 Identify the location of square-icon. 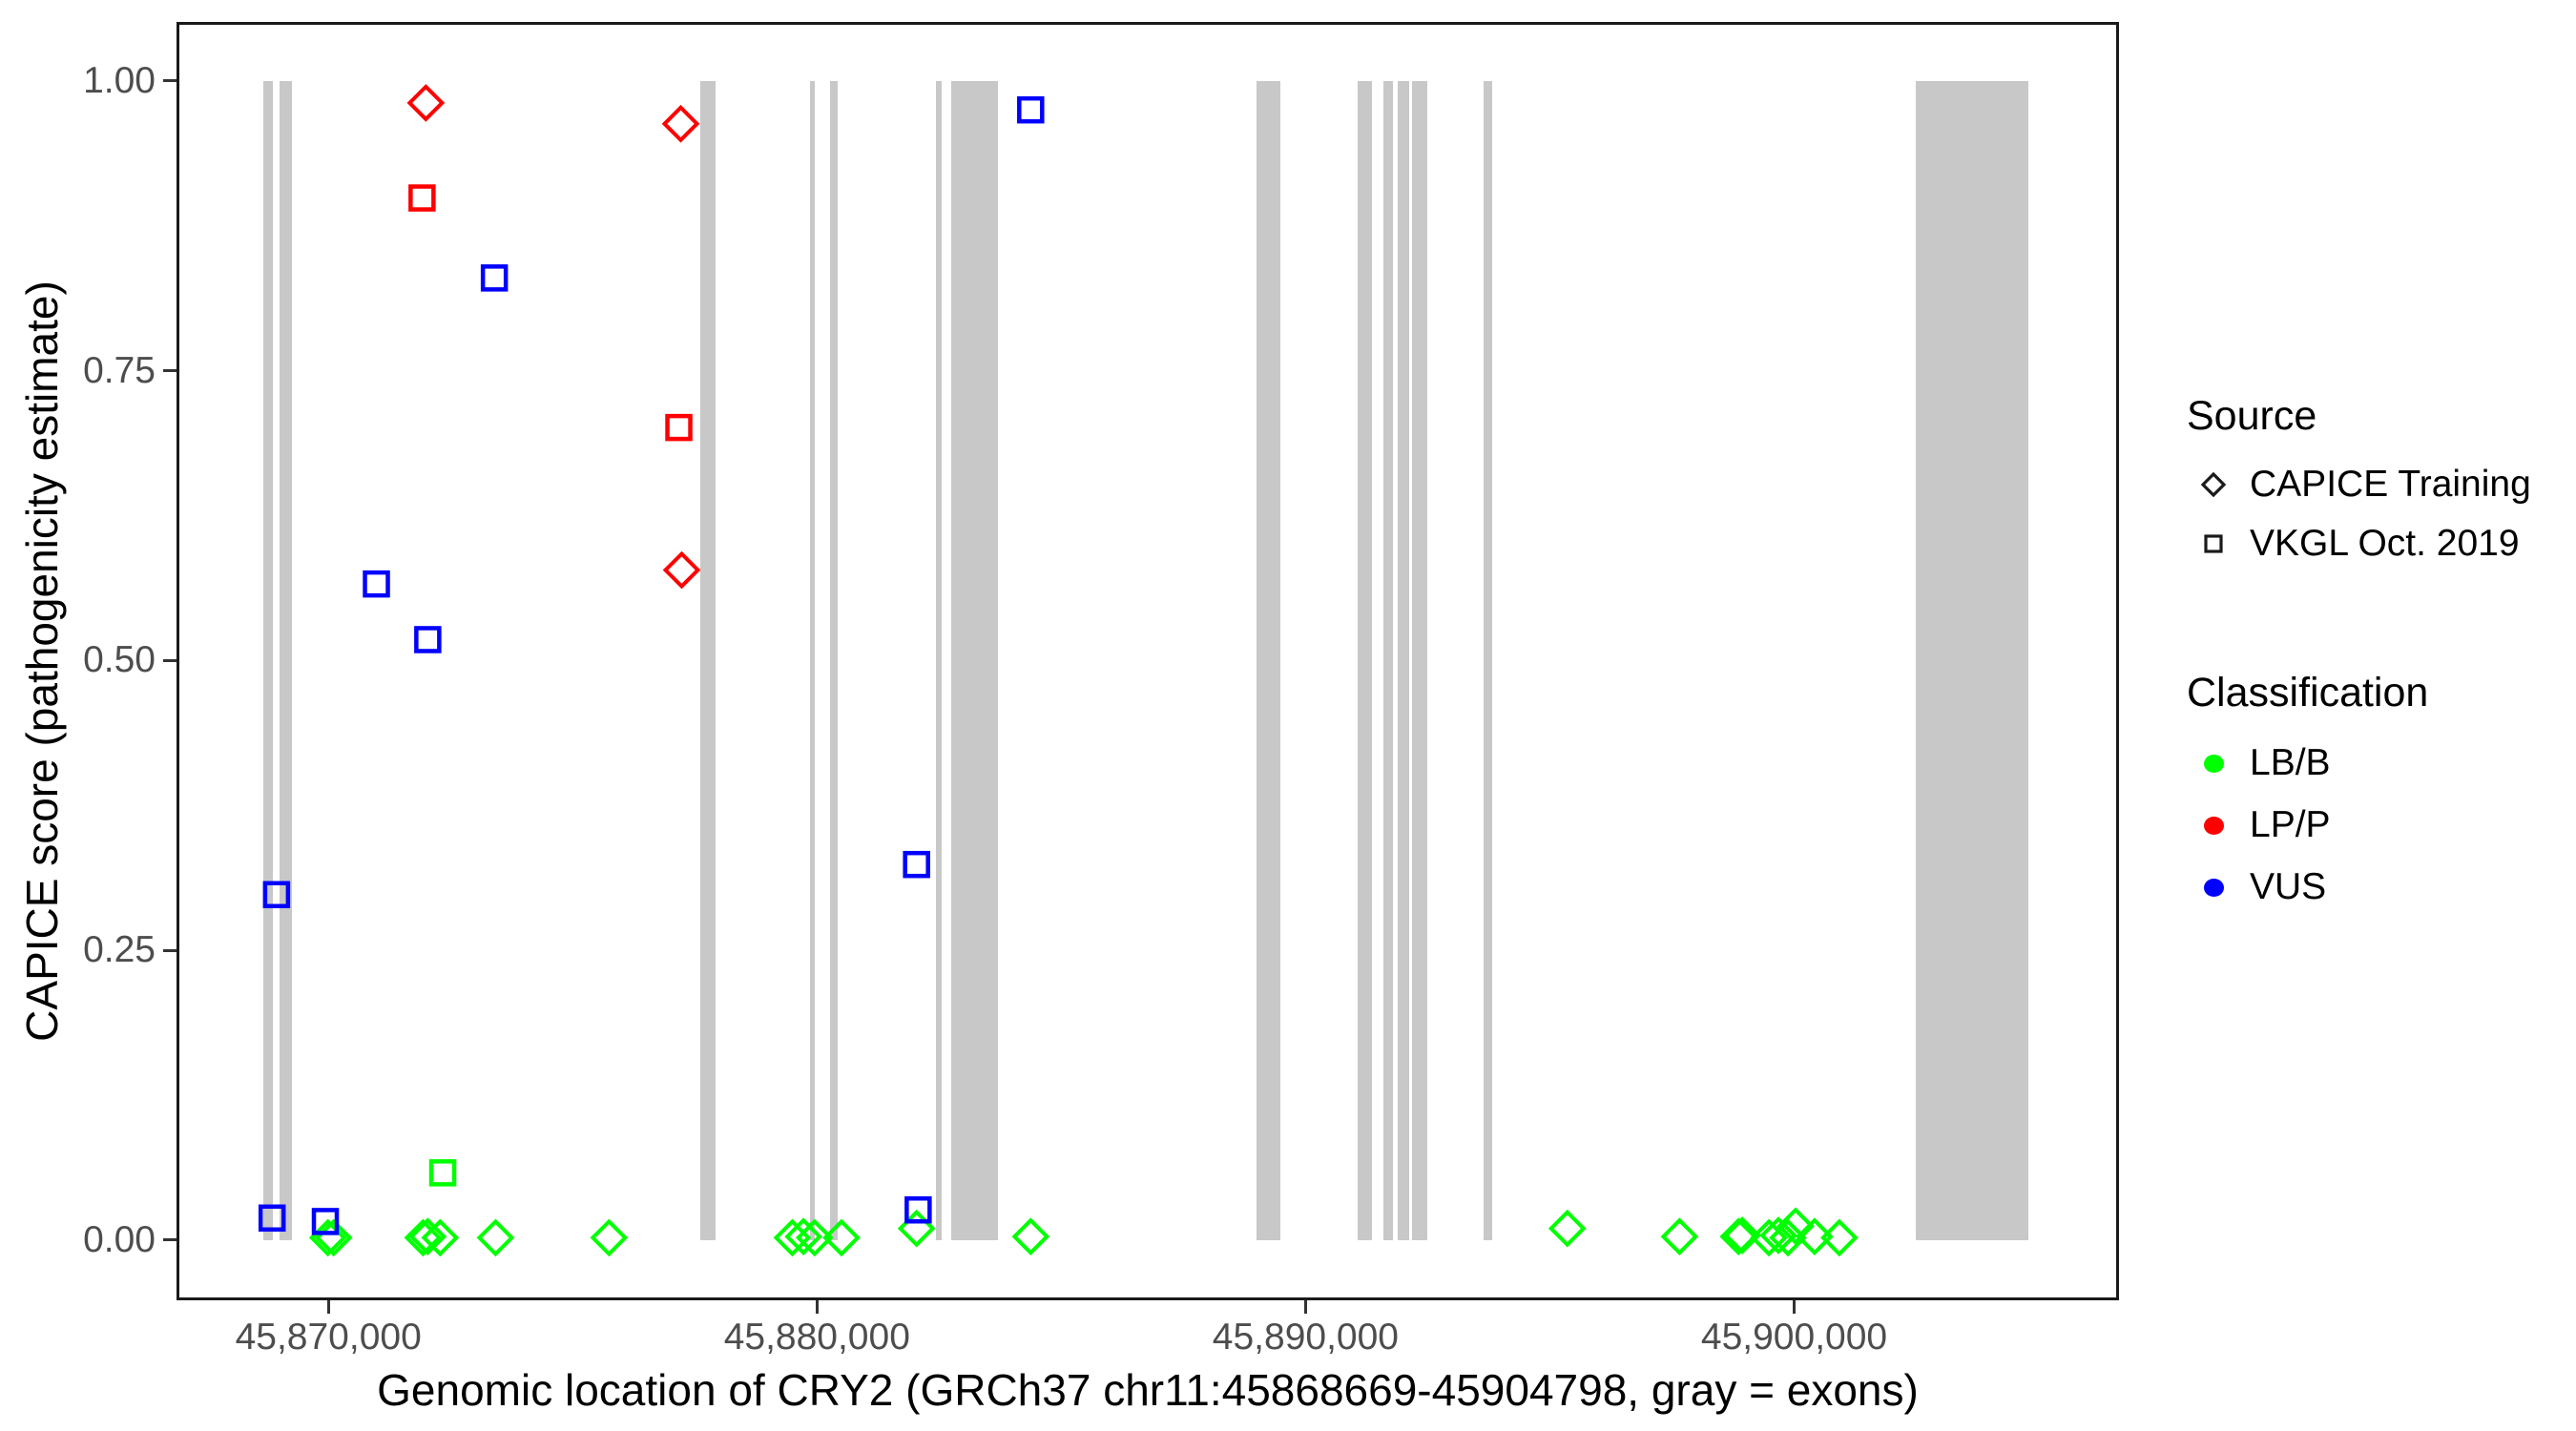
(2213, 544).